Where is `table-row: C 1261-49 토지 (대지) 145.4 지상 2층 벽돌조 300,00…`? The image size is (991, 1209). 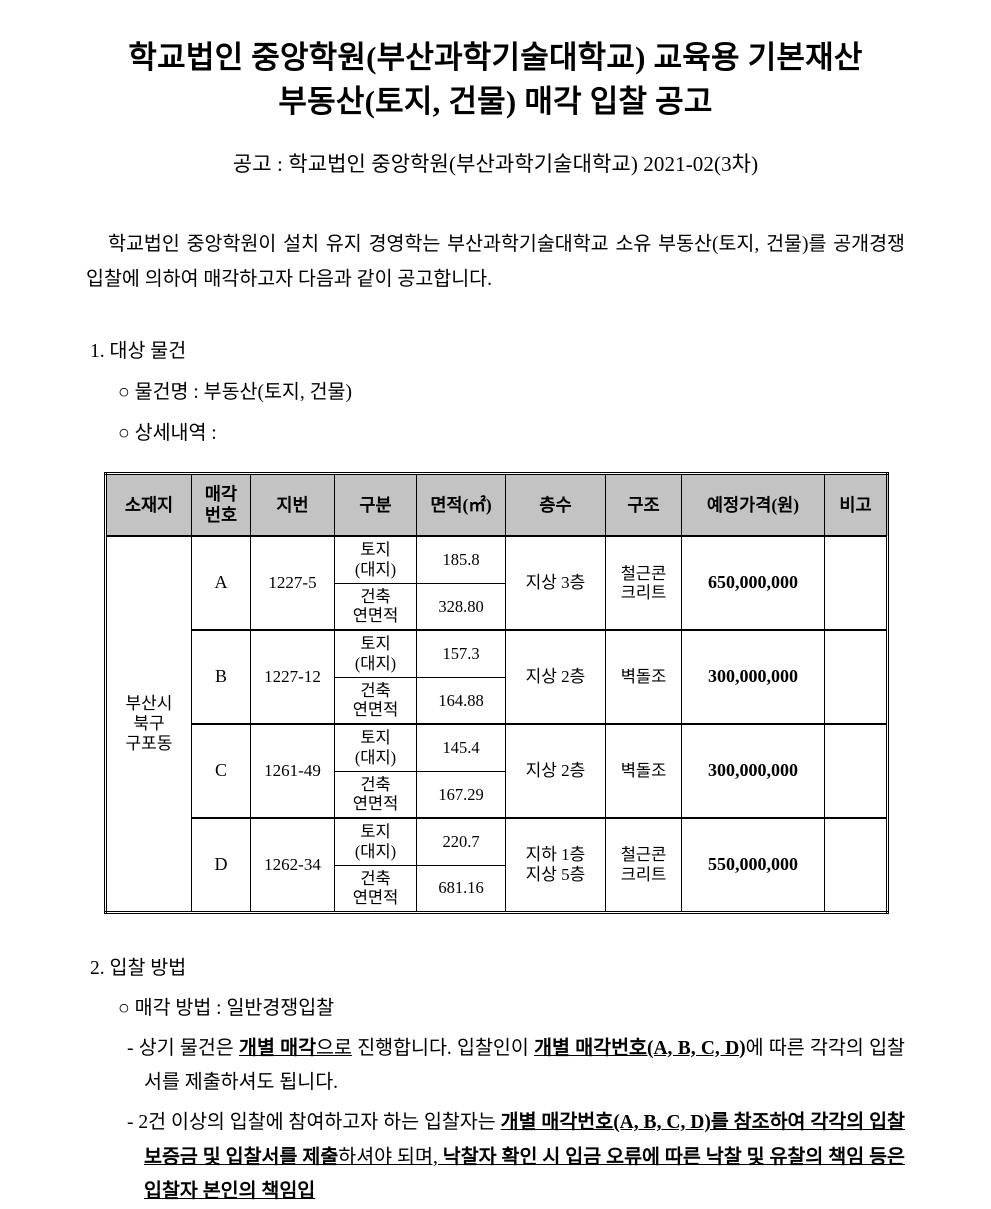 table-row: C 1261-49 토지 (대지) 145.4 지상 2층 벽돌조 300,00… is located at coordinates (497, 771).